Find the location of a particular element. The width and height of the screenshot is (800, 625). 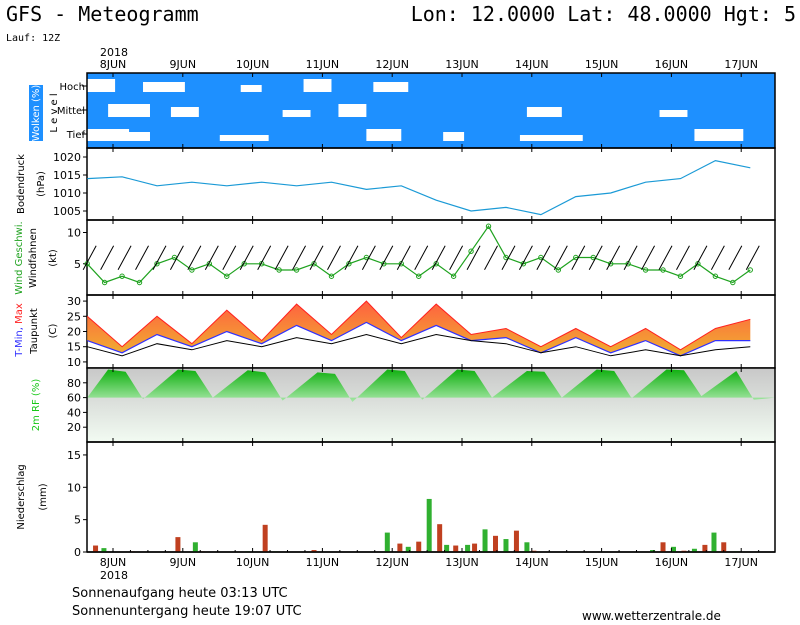

temp-tick-label: 10 is located at coordinates (74, 362).